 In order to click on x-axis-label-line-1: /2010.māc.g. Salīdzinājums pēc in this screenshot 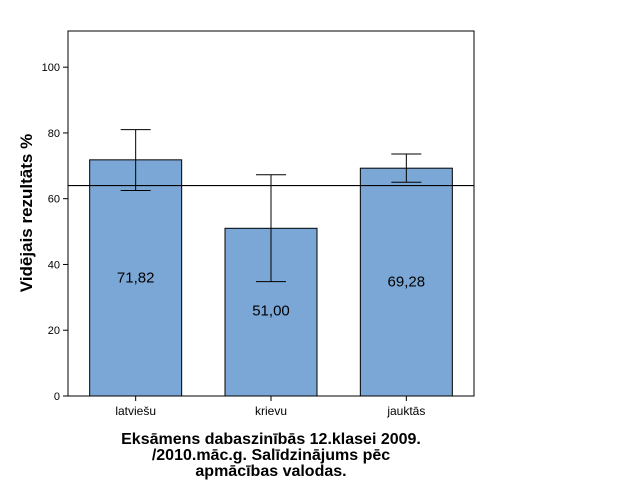, I will do `click(271, 455)`.